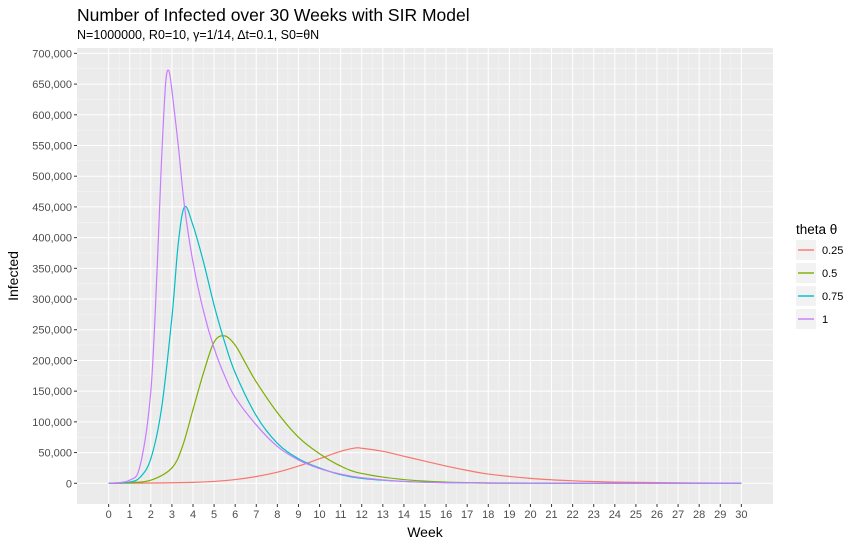  Describe the element at coordinates (615, 515) in the screenshot. I see `x-tick-label: 24` at that location.